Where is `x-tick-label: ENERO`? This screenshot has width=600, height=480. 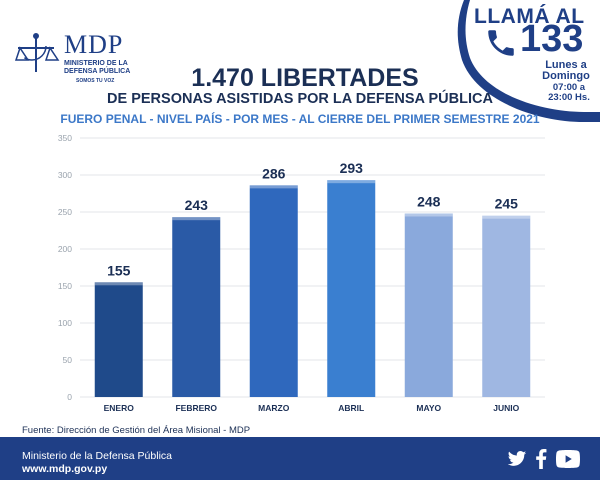
x-tick-label: ENERO is located at coordinates (119, 408).